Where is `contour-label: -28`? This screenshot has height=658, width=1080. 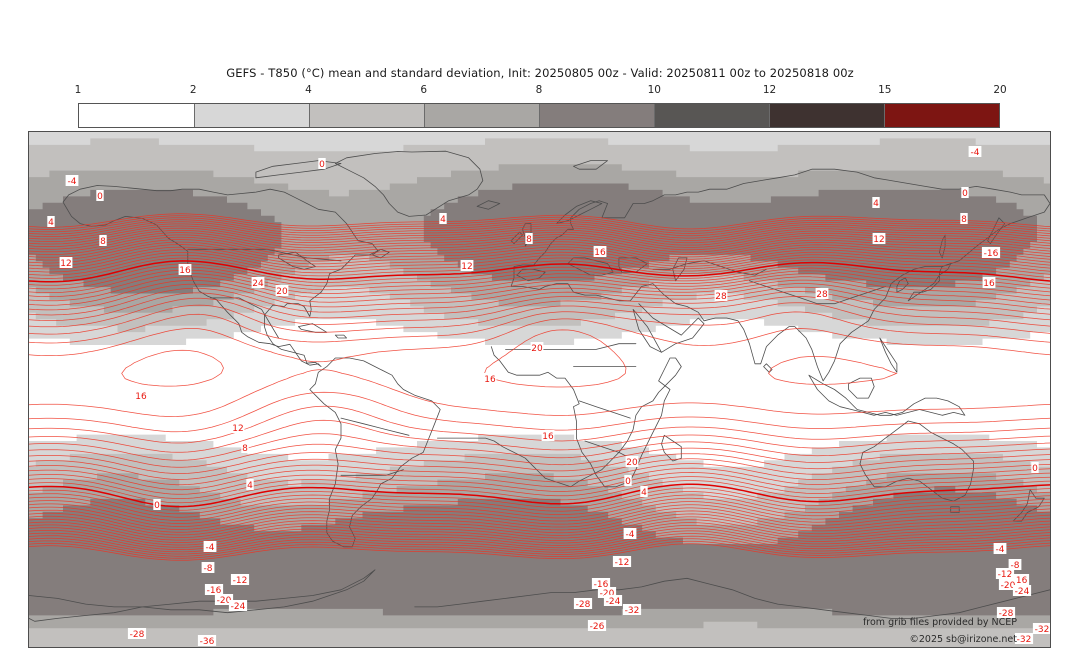 contour-label: -28 is located at coordinates (137, 635).